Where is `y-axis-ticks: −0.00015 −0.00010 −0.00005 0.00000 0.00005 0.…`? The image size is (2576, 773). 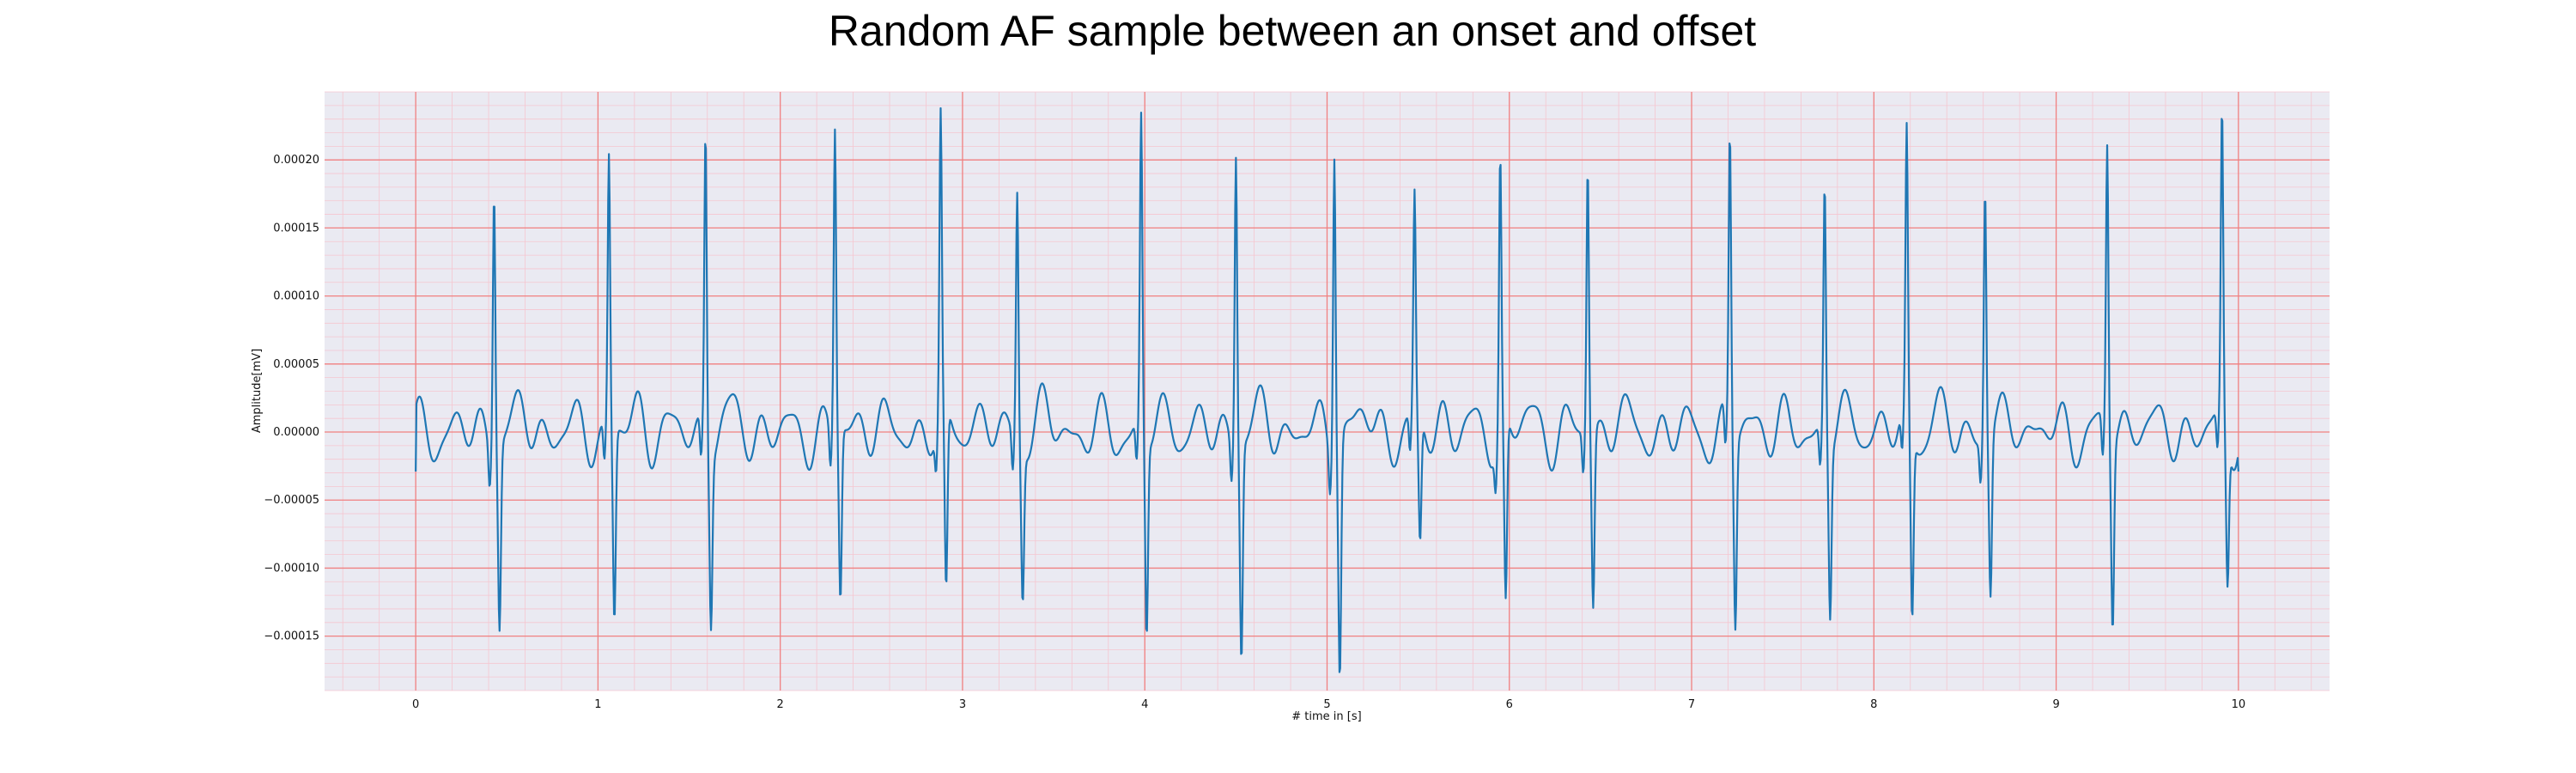 y-axis-ticks: −0.00015 −0.00010 −0.00005 0.00000 0.00005 0.… is located at coordinates (291, 398).